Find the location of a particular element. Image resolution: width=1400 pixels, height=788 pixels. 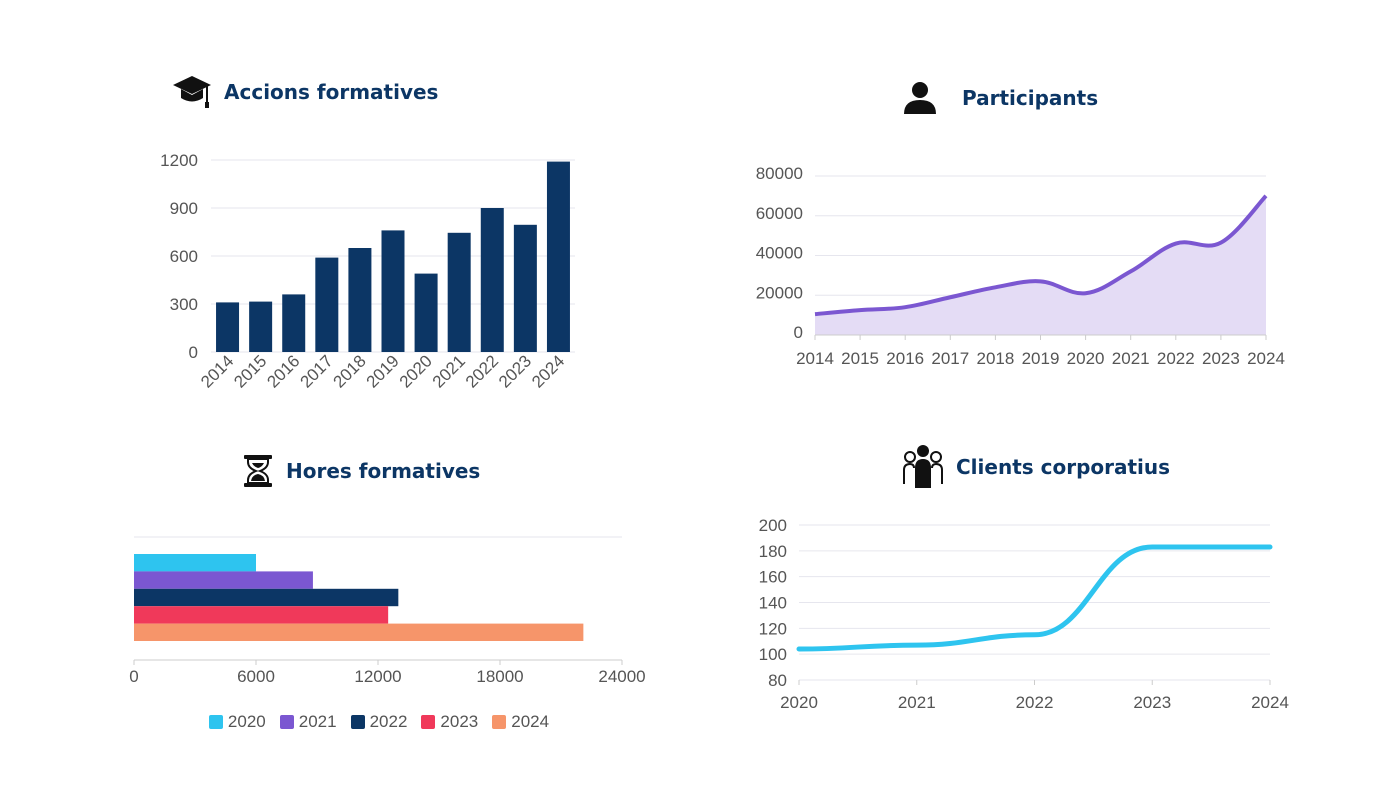

legend-item-2020: 2020 is located at coordinates (237, 722).